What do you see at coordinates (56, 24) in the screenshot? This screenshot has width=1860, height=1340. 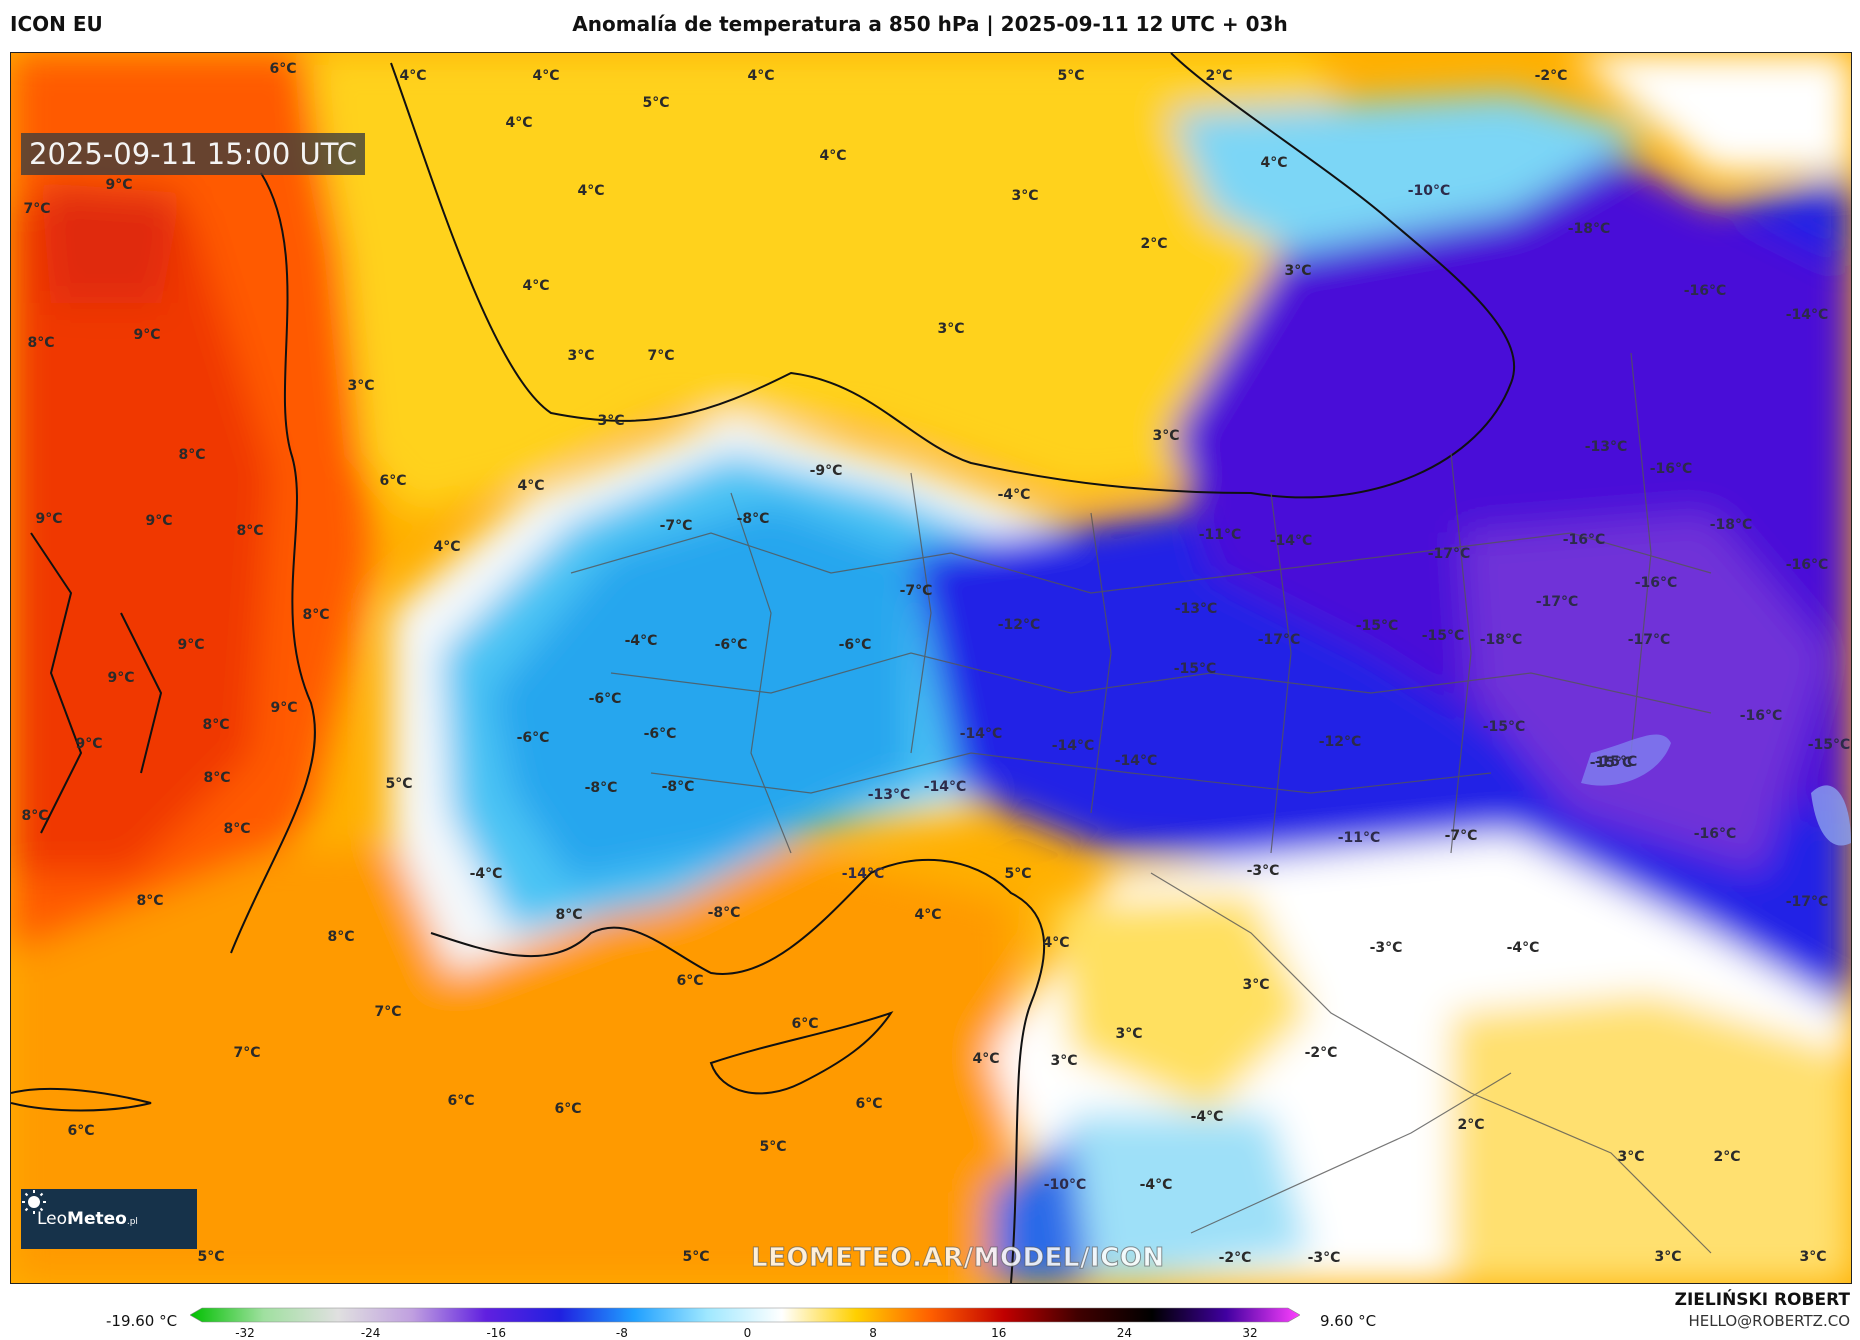 I see `model-name: ICON EU` at bounding box center [56, 24].